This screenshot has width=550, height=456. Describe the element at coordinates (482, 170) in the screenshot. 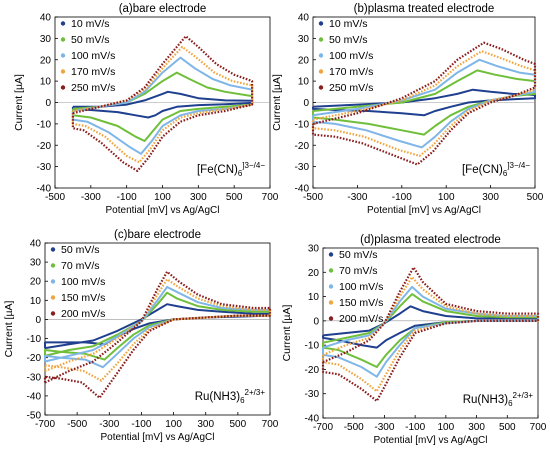

I see `species-main: [Fe(CN)` at that location.